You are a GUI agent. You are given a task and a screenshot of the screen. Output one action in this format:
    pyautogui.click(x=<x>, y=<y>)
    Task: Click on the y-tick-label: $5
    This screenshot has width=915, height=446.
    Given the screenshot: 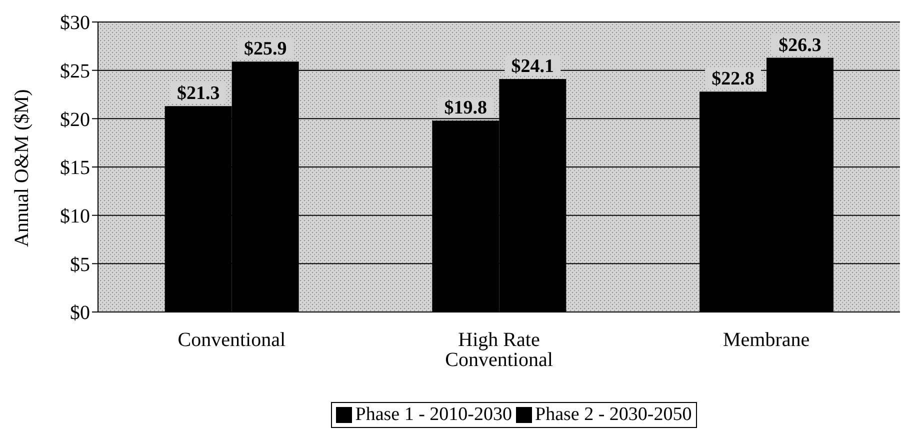 What is the action you would take?
    pyautogui.click(x=80, y=265)
    